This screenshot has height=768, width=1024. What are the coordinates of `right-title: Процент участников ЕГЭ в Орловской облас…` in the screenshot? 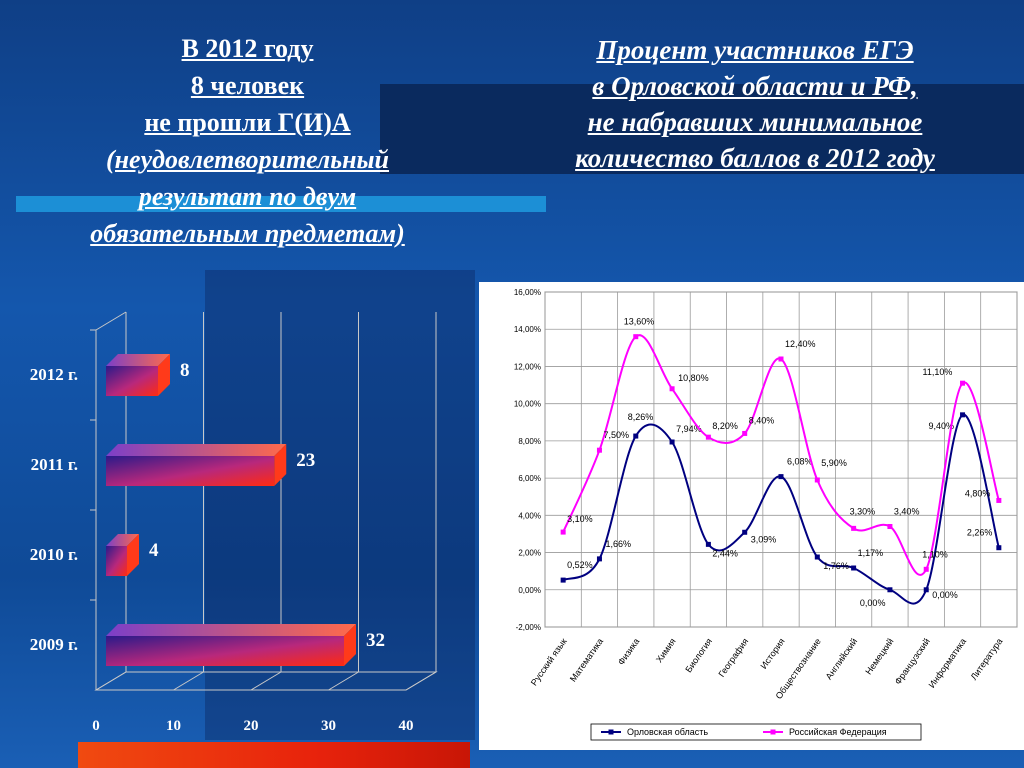 It's located at (755, 104).